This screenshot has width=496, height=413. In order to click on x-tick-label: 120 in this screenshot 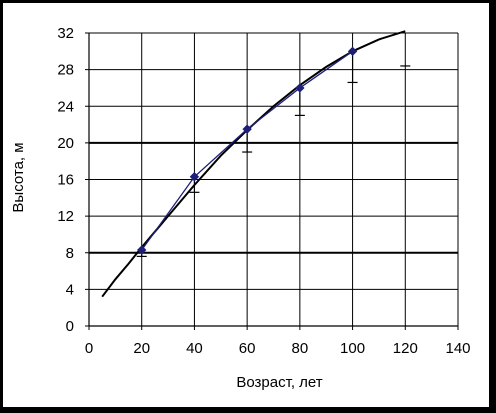, I will do `click(405, 348)`.